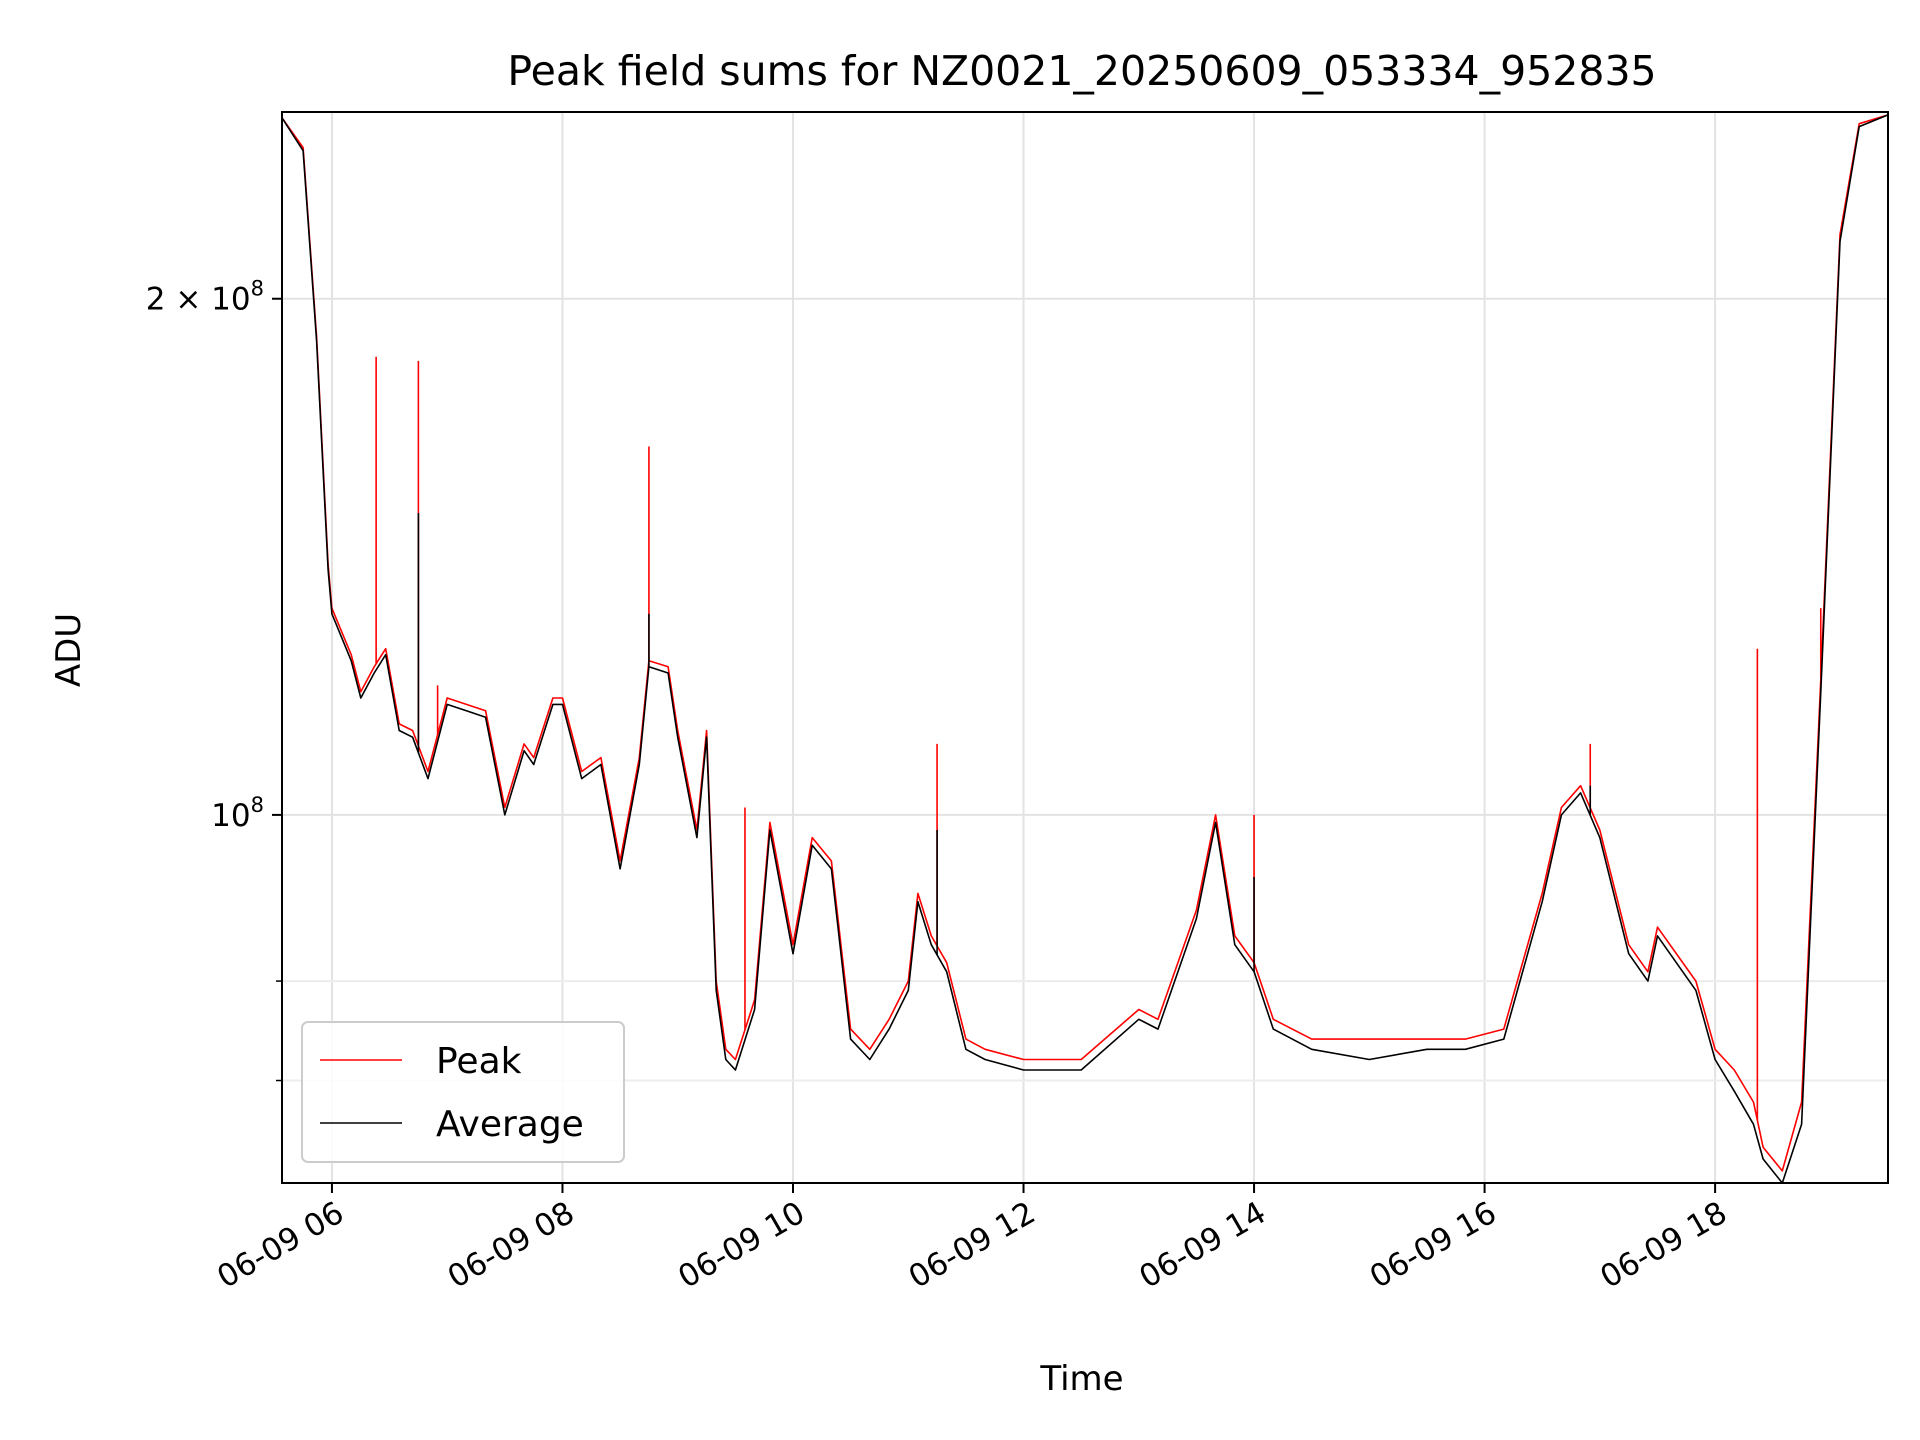  I want to click on legend-label-average: Average, so click(510, 1124).